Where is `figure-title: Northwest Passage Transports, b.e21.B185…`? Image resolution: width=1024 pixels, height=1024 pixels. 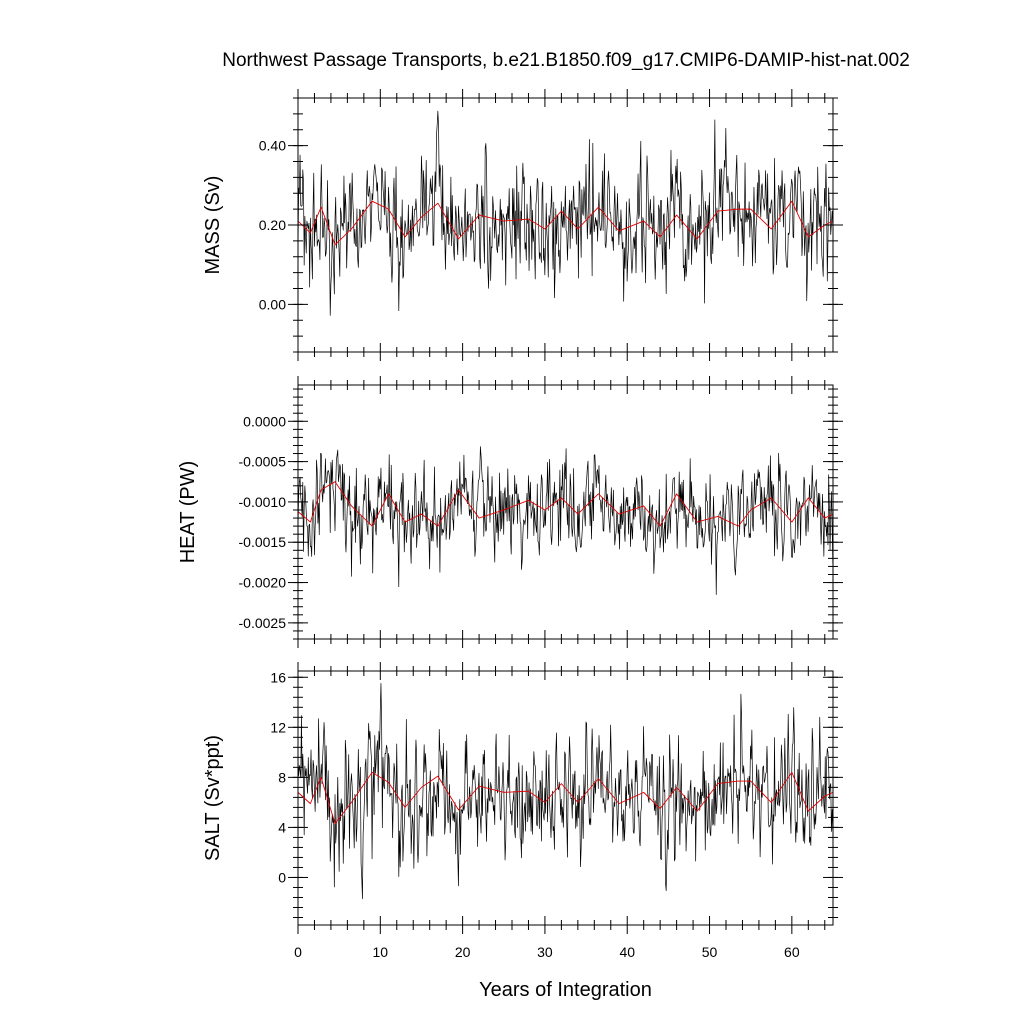
figure-title: Northwest Passage Transports, b.e21.B185… is located at coordinates (566, 60).